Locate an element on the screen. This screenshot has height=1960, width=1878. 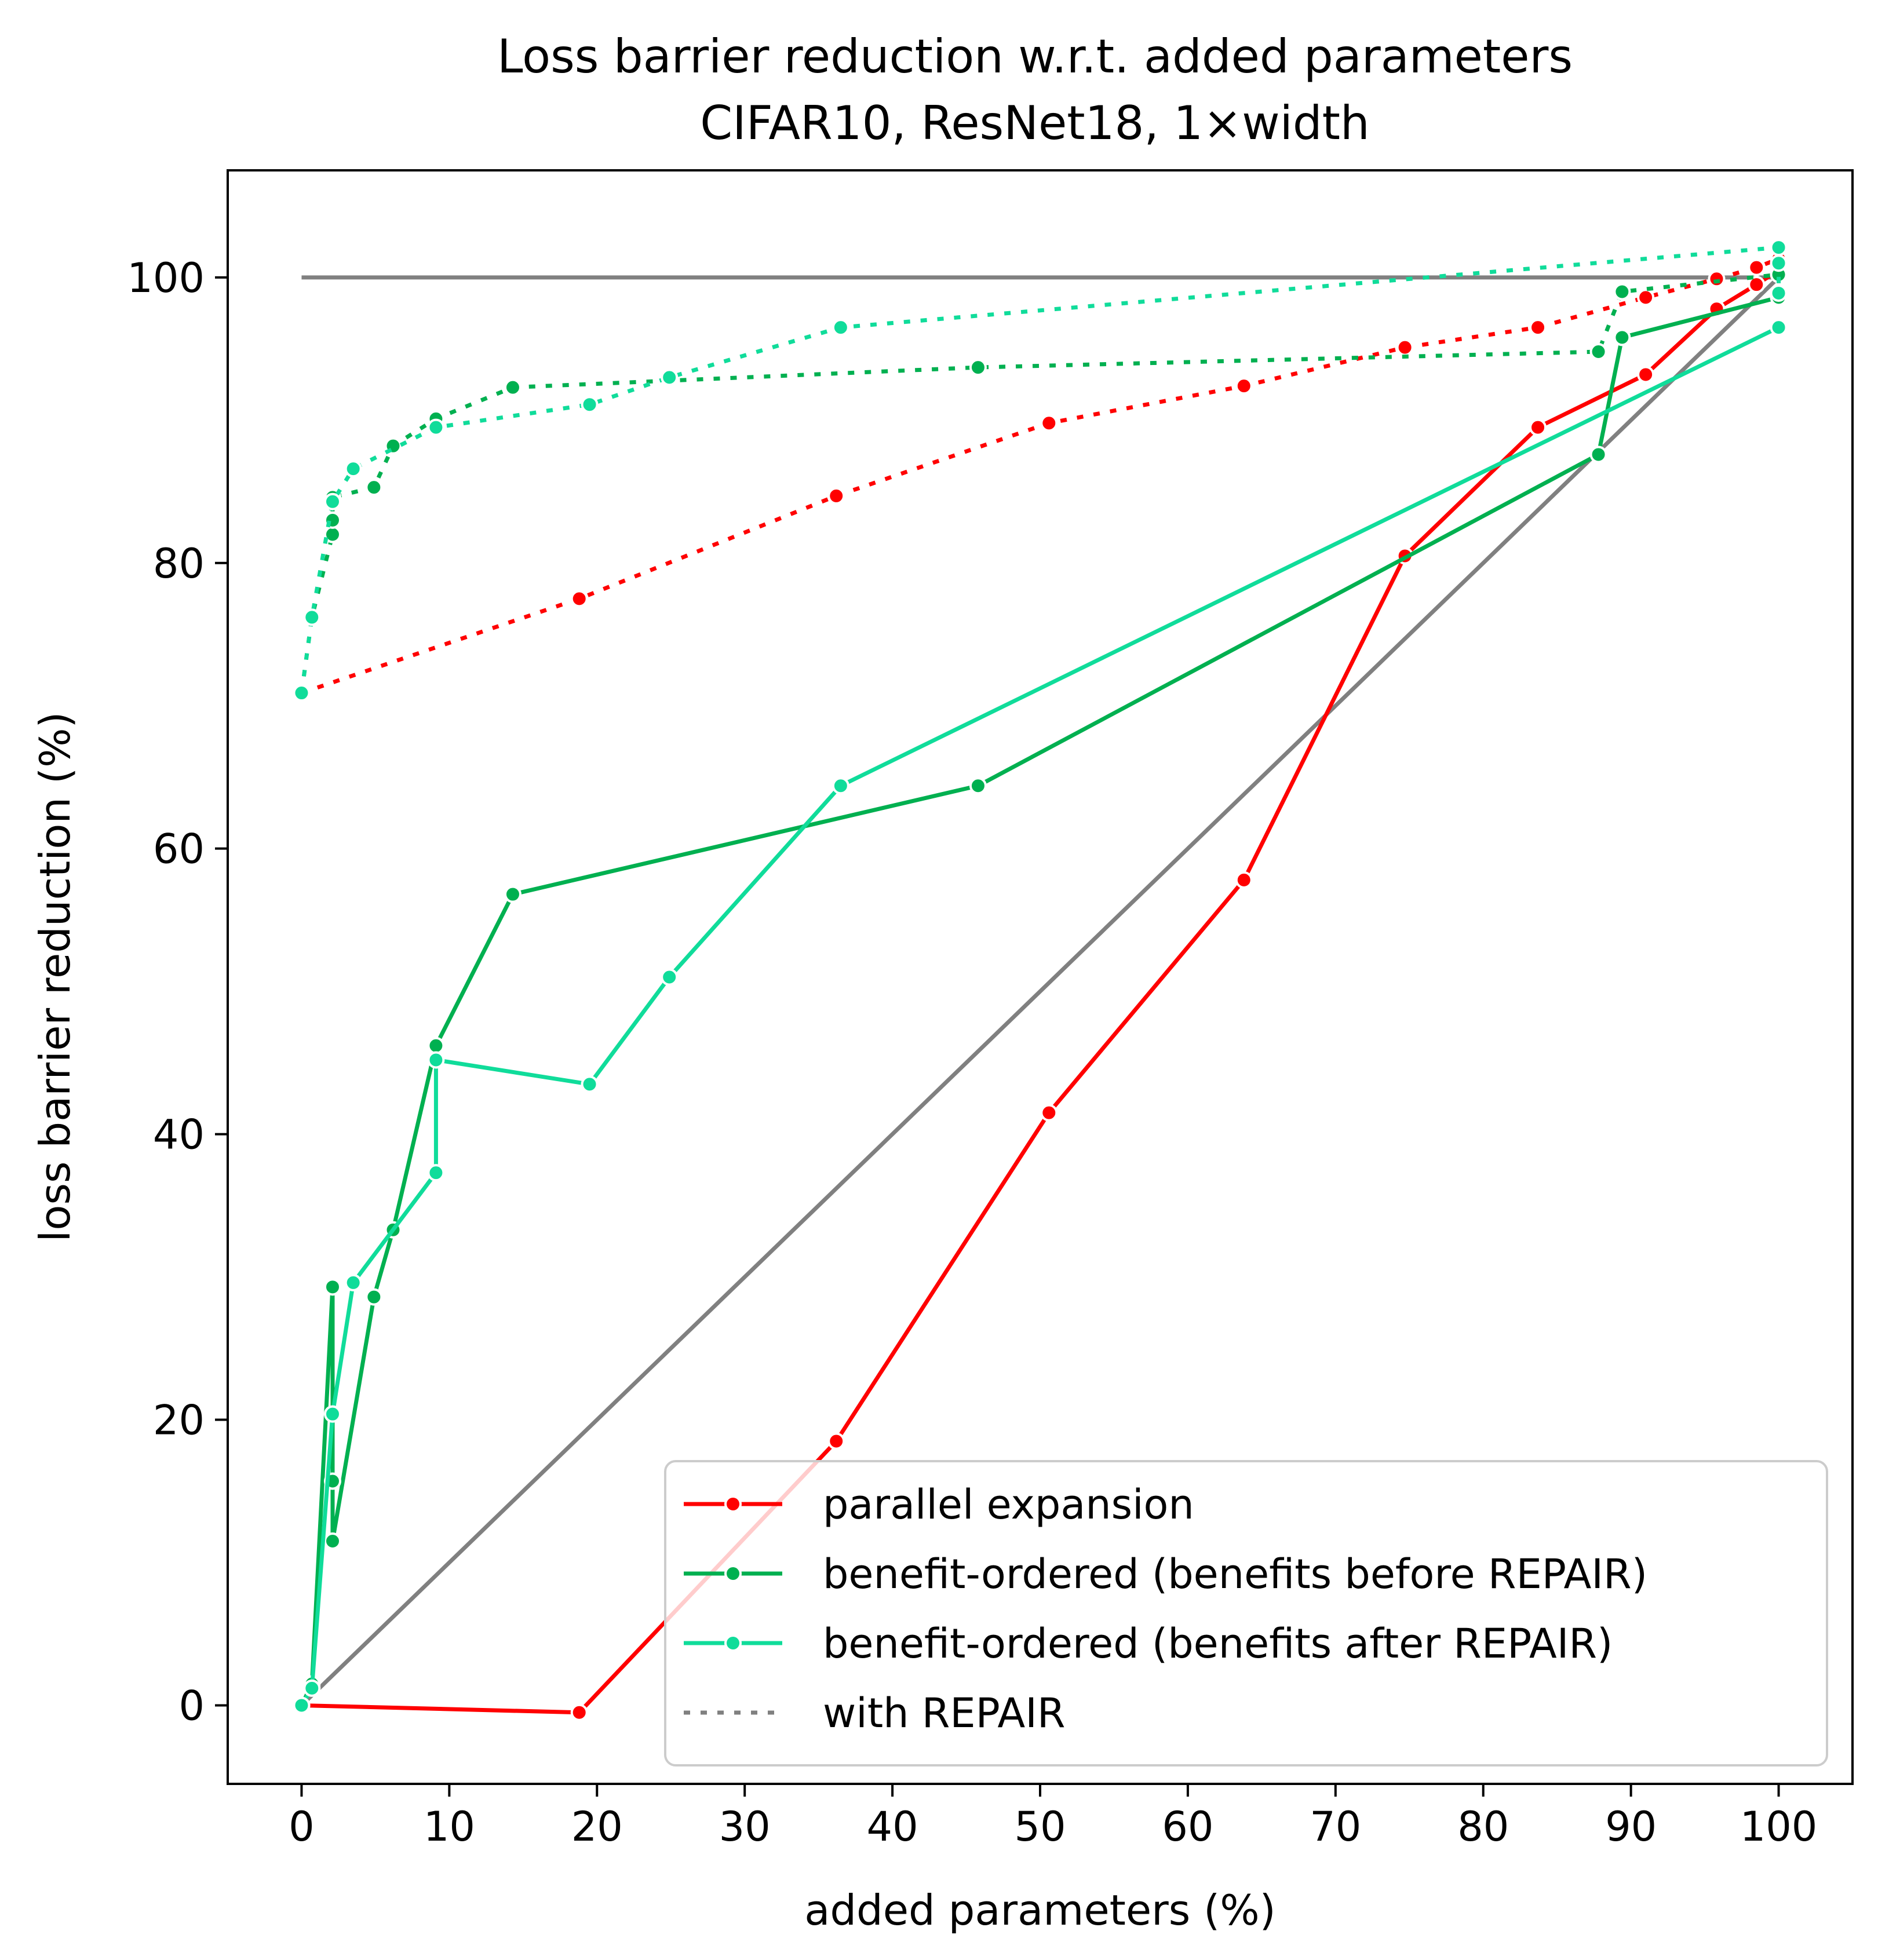
legend-item-3: with REPAIR is located at coordinates (875, 1713).